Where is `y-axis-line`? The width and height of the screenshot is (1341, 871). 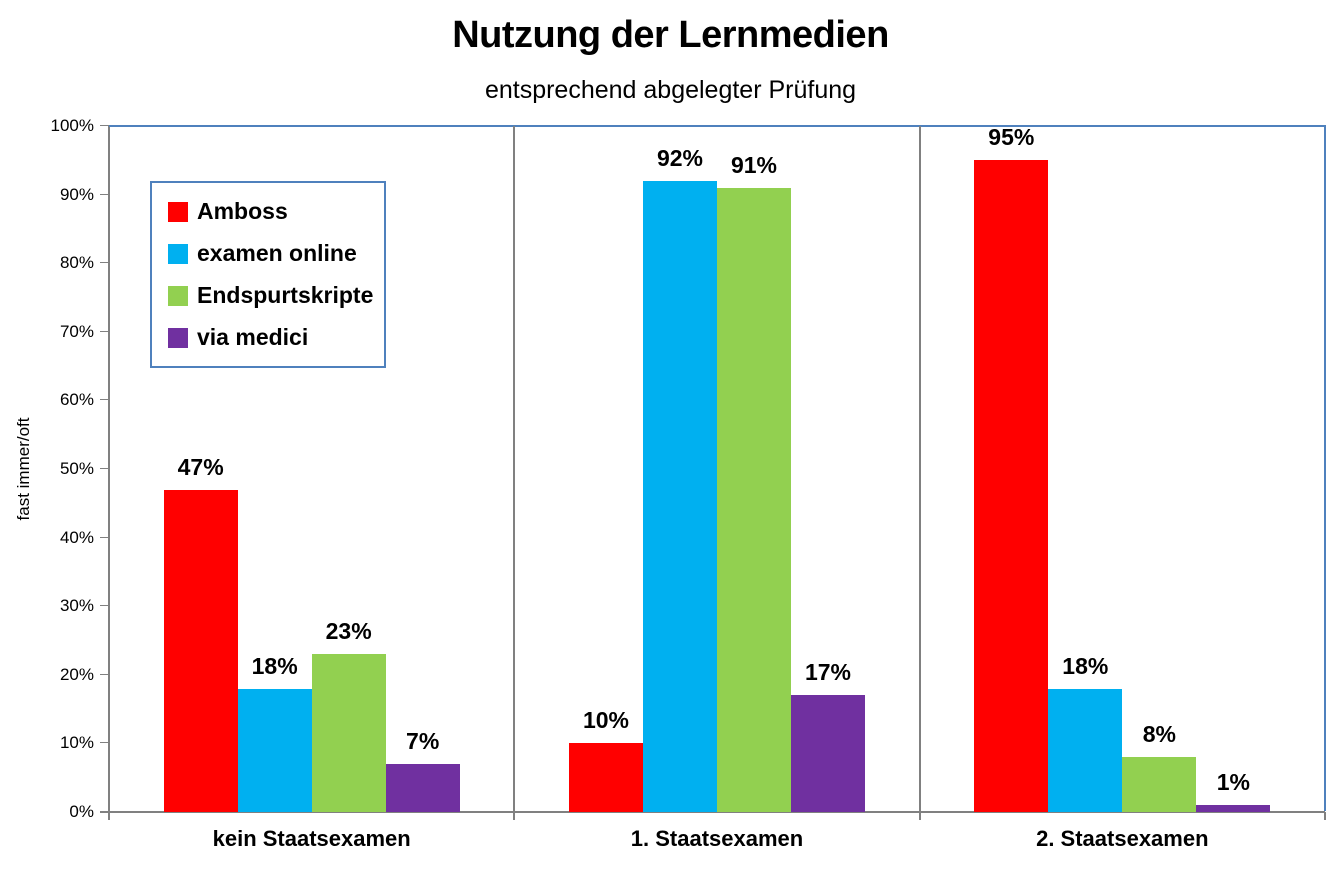 y-axis-line is located at coordinates (109, 473).